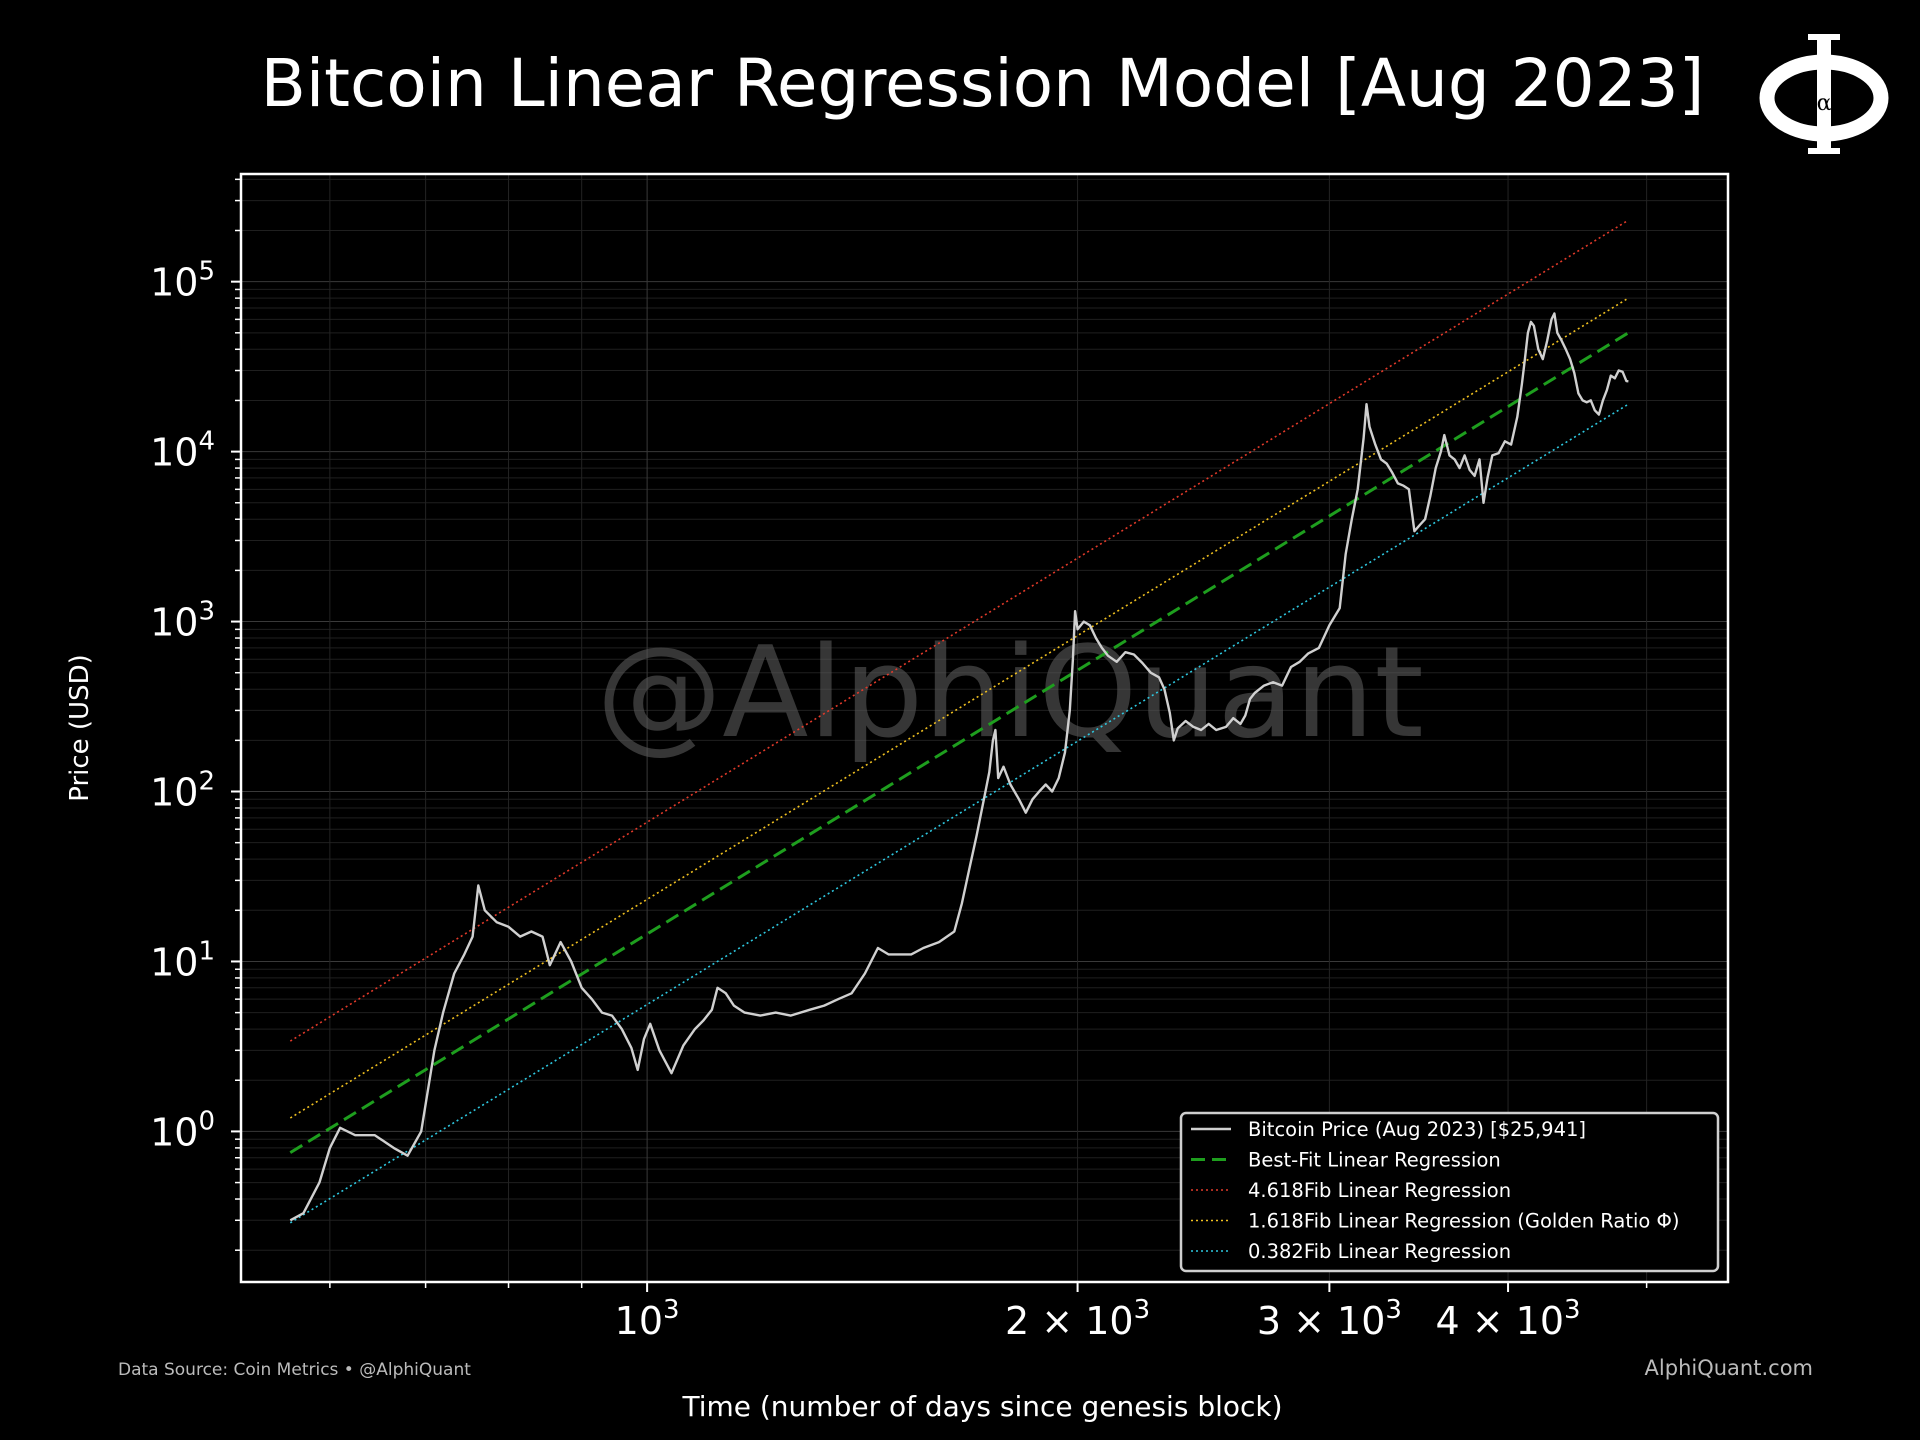  Describe the element at coordinates (182, 281) in the screenshot. I see `y-tick-label-5: 105` at that location.